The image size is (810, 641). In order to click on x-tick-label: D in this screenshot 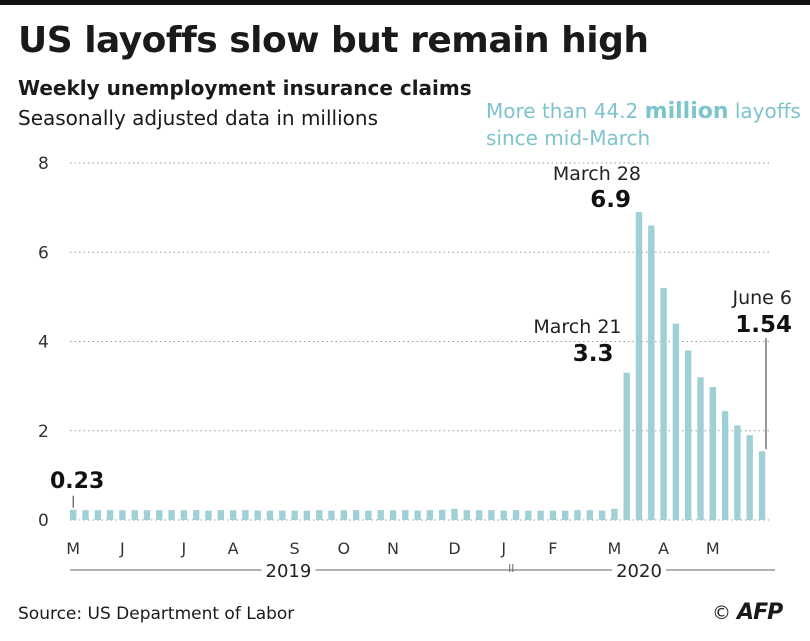, I will do `click(454, 548)`.